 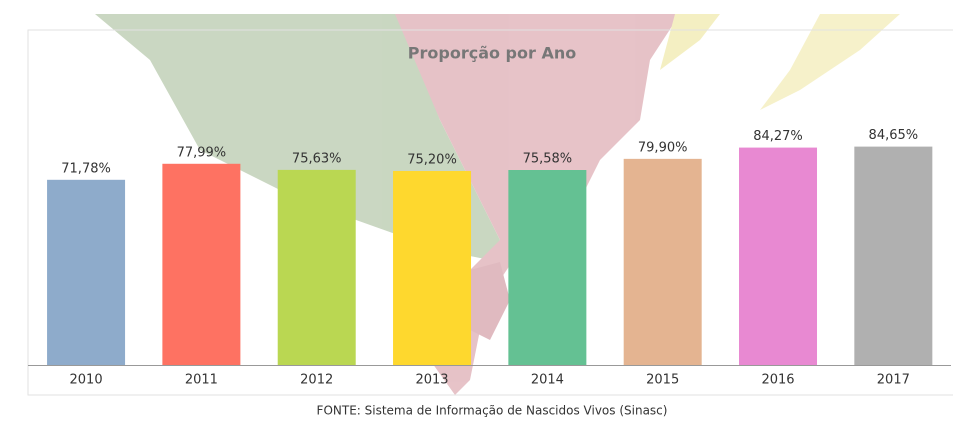 What do you see at coordinates (663, 147) in the screenshot?
I see `value-label: 79,90%` at bounding box center [663, 147].